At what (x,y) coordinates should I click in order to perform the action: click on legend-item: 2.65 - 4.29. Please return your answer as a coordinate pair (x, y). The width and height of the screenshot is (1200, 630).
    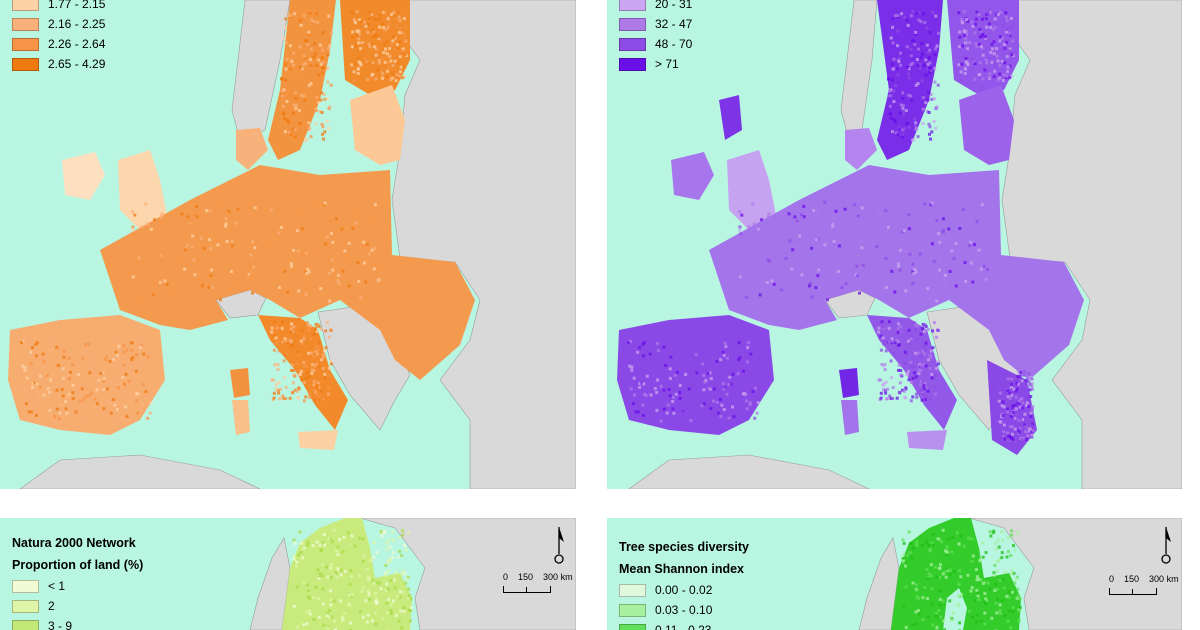
    Looking at the image, I should click on (58, 64).